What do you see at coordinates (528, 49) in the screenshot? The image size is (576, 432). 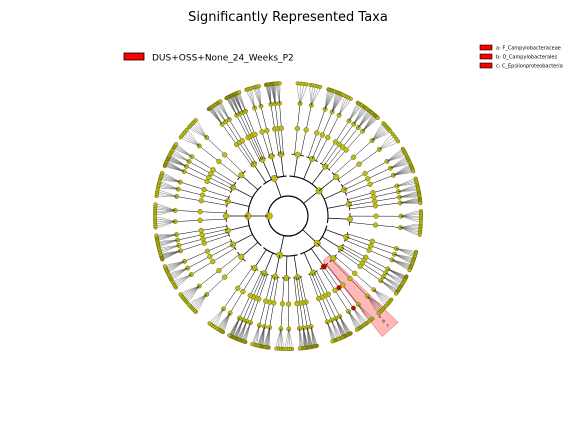 I see `taxa-legend-item-a: a: F_Campylobacteraceae` at bounding box center [528, 49].